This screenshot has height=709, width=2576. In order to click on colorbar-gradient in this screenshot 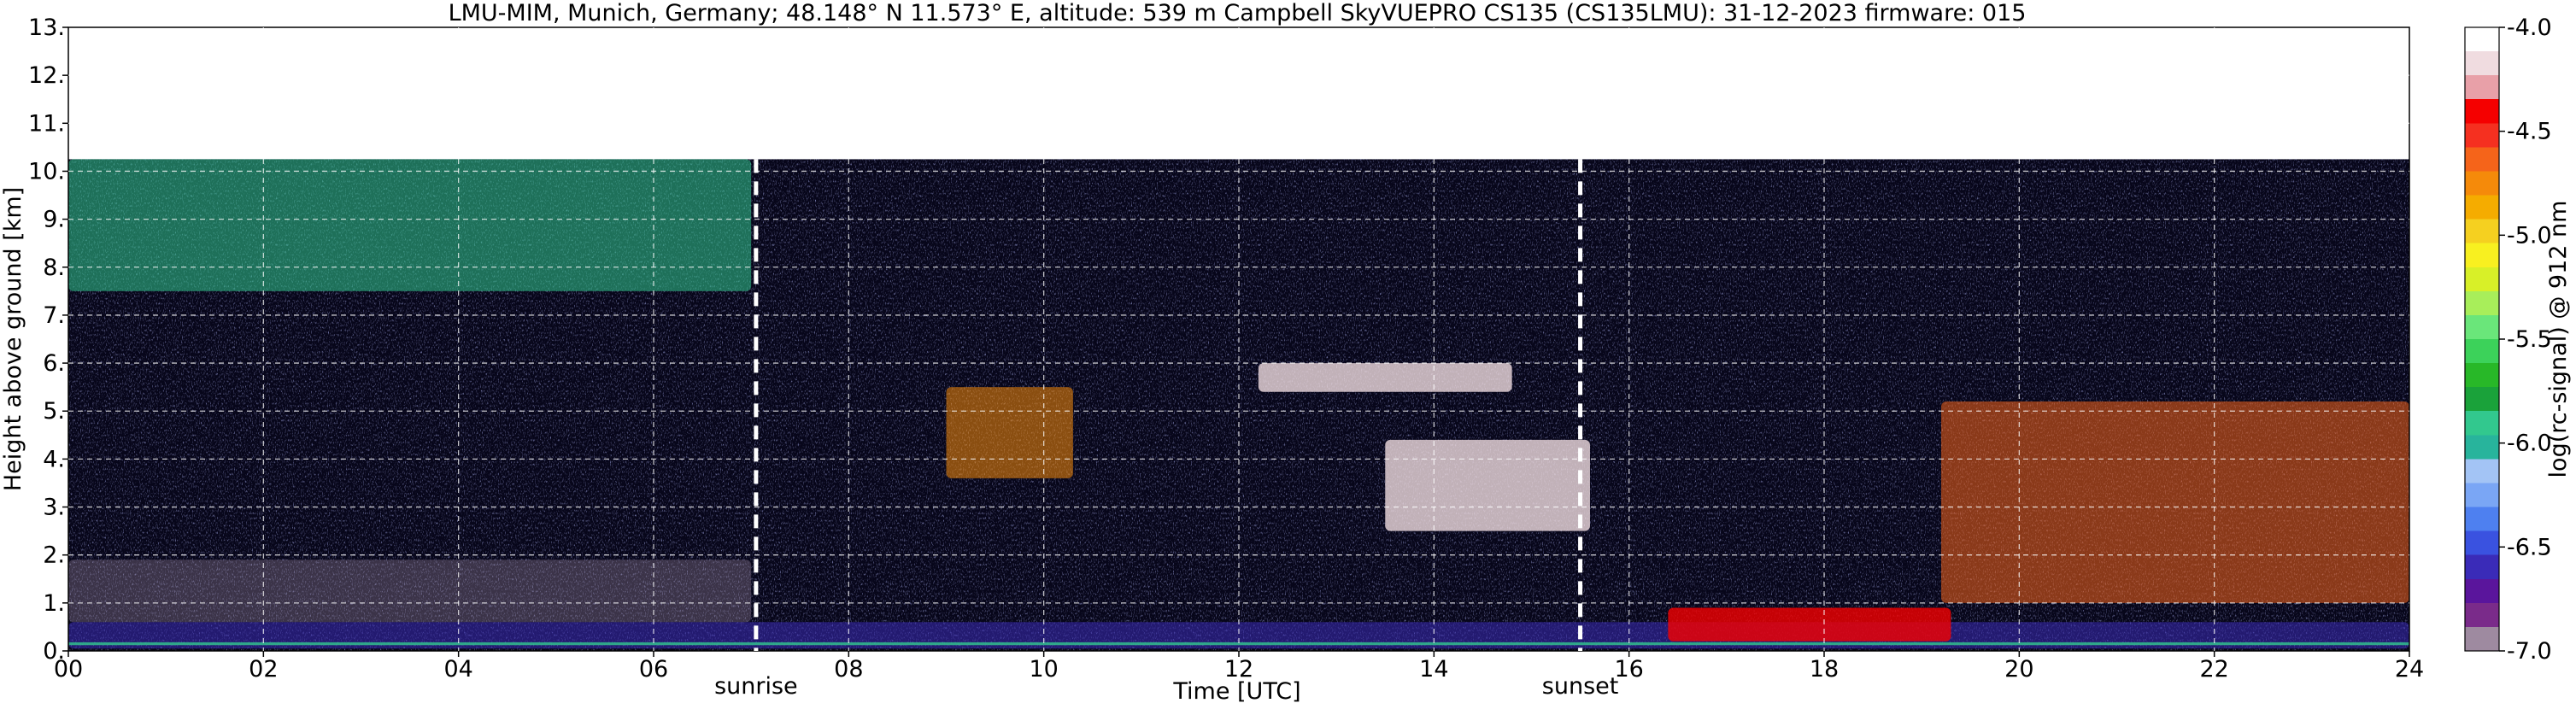, I will do `click(2482, 339)`.